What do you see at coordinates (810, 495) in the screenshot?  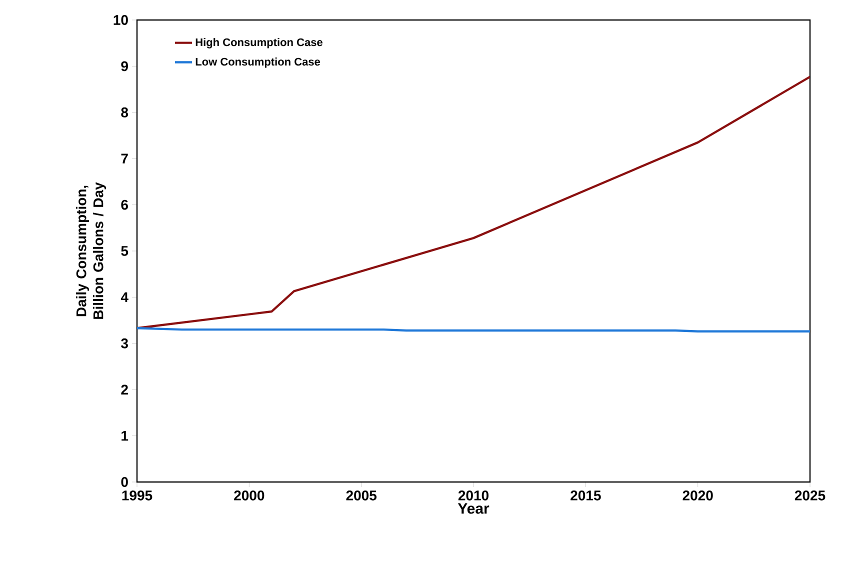 I see `x-tick-label: 2025` at bounding box center [810, 495].